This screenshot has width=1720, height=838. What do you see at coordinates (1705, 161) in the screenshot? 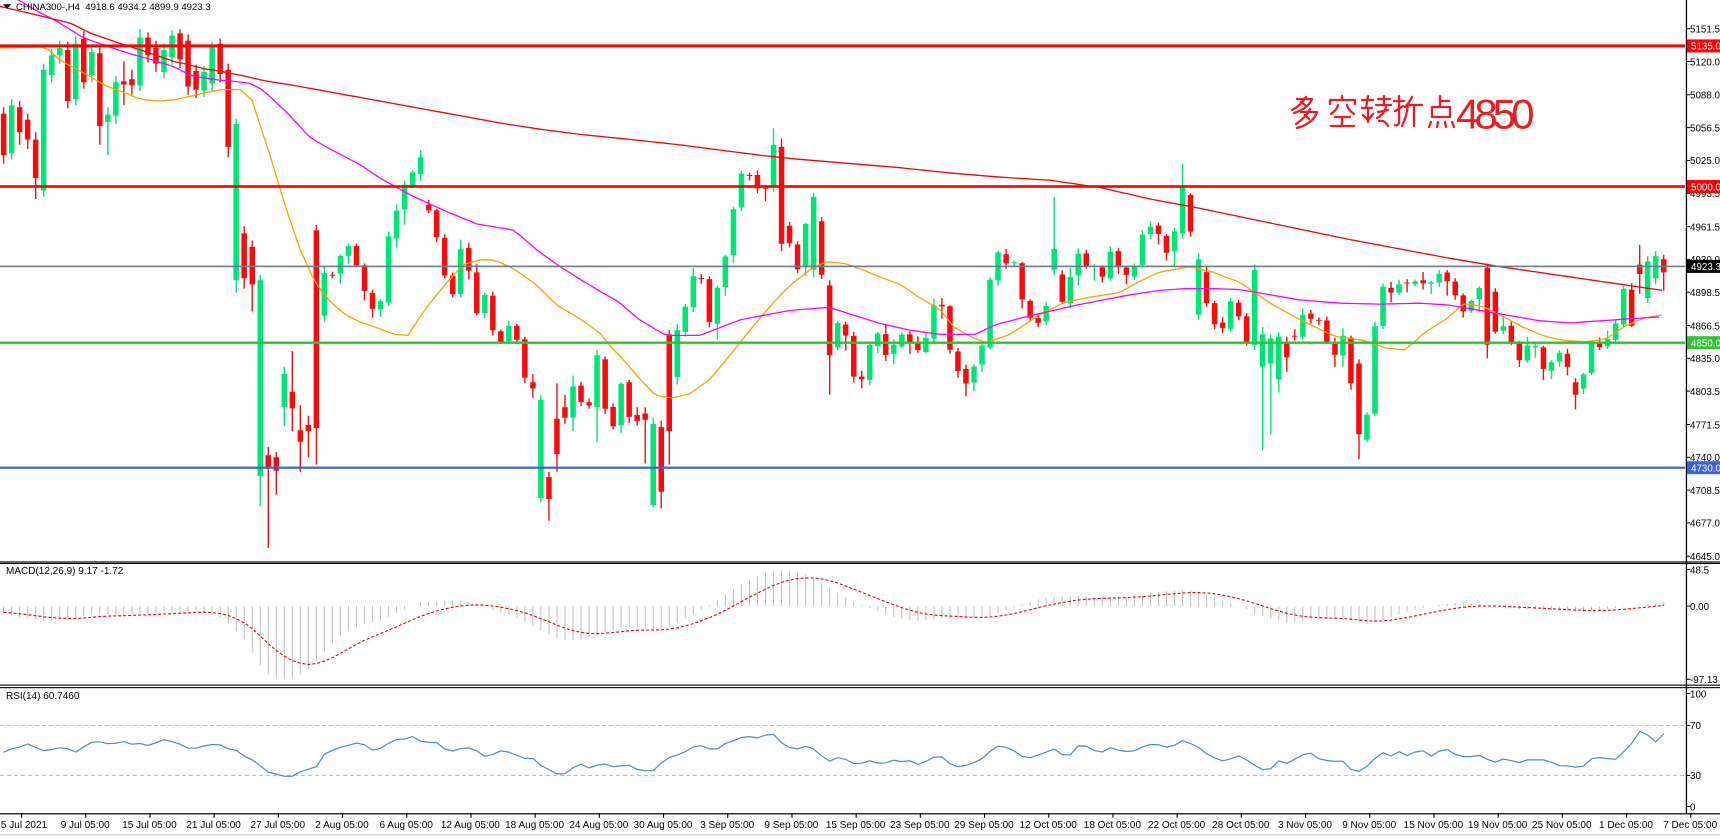
I see `svg-text: 5025.0` at bounding box center [1705, 161].